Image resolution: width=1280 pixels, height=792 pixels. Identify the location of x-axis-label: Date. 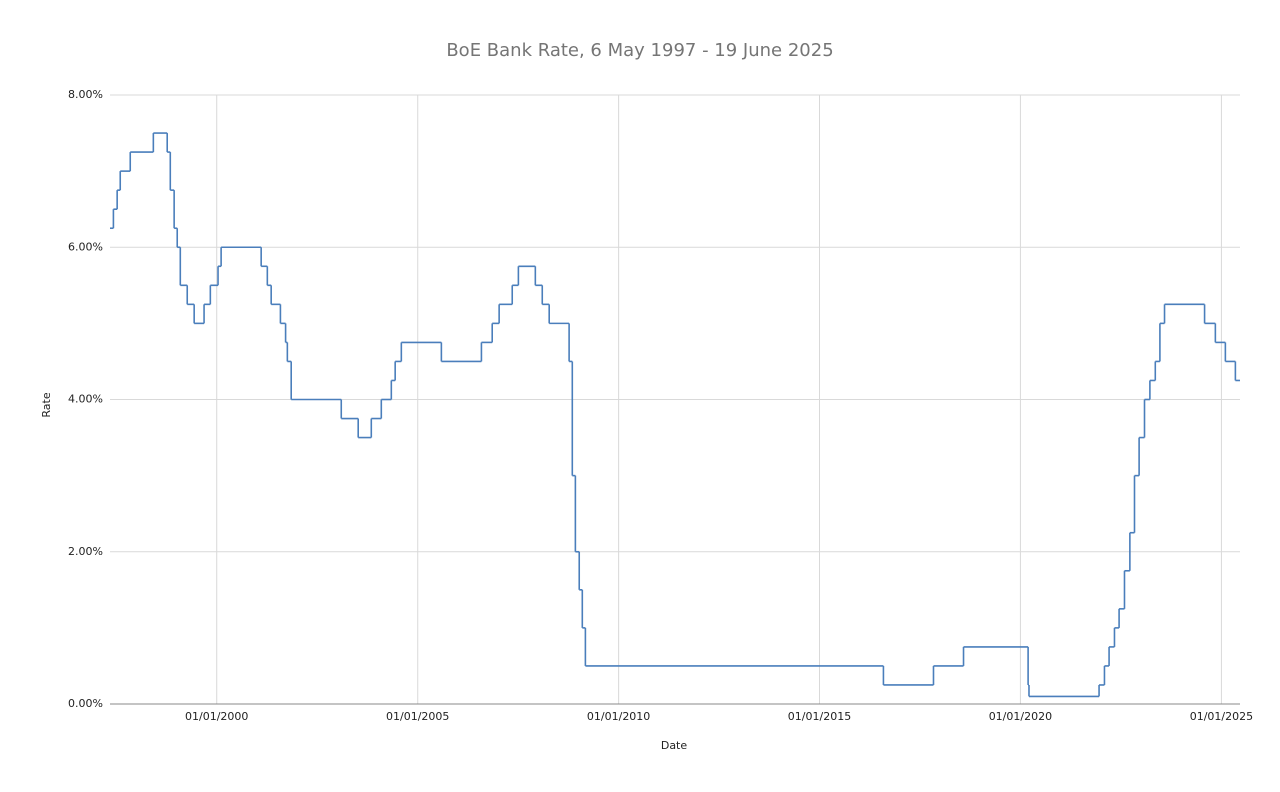
(674, 745).